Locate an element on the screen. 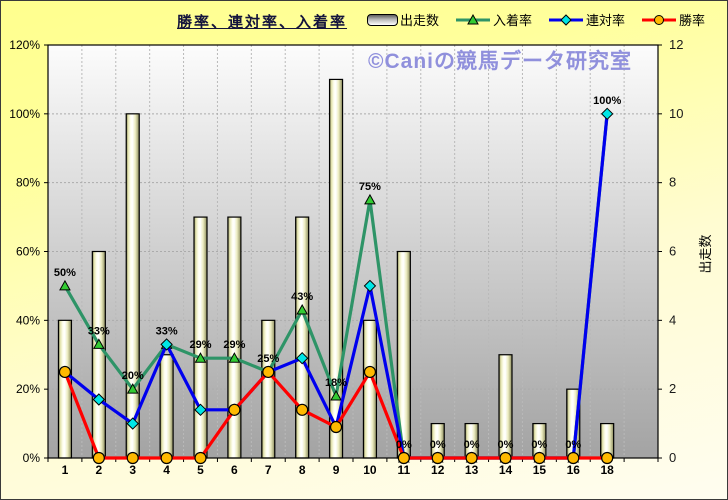  svg-text: 16 is located at coordinates (574, 470).